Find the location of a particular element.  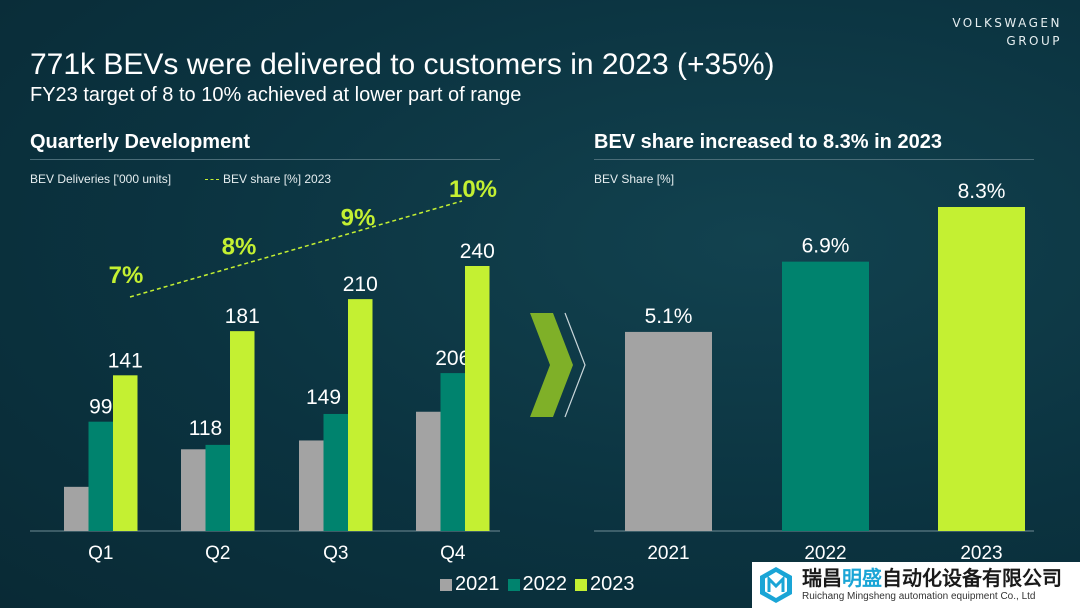

x-tick-q4: Q4 is located at coordinates (453, 553).